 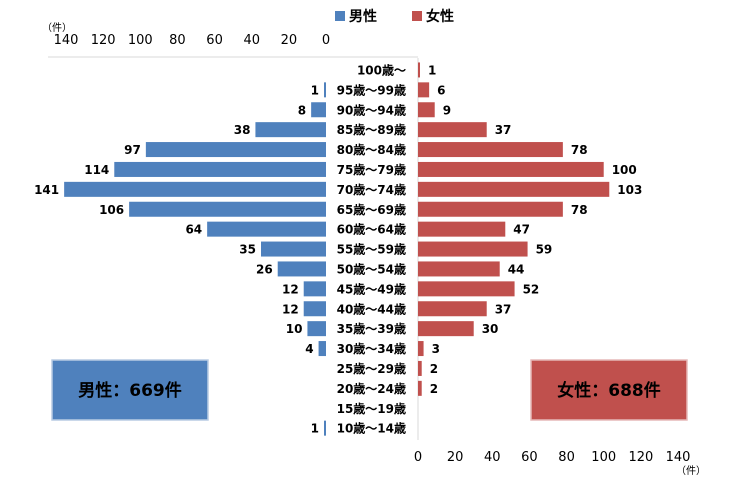 What do you see at coordinates (503, 309) in the screenshot?
I see `female-bar-value-label: 37` at bounding box center [503, 309].